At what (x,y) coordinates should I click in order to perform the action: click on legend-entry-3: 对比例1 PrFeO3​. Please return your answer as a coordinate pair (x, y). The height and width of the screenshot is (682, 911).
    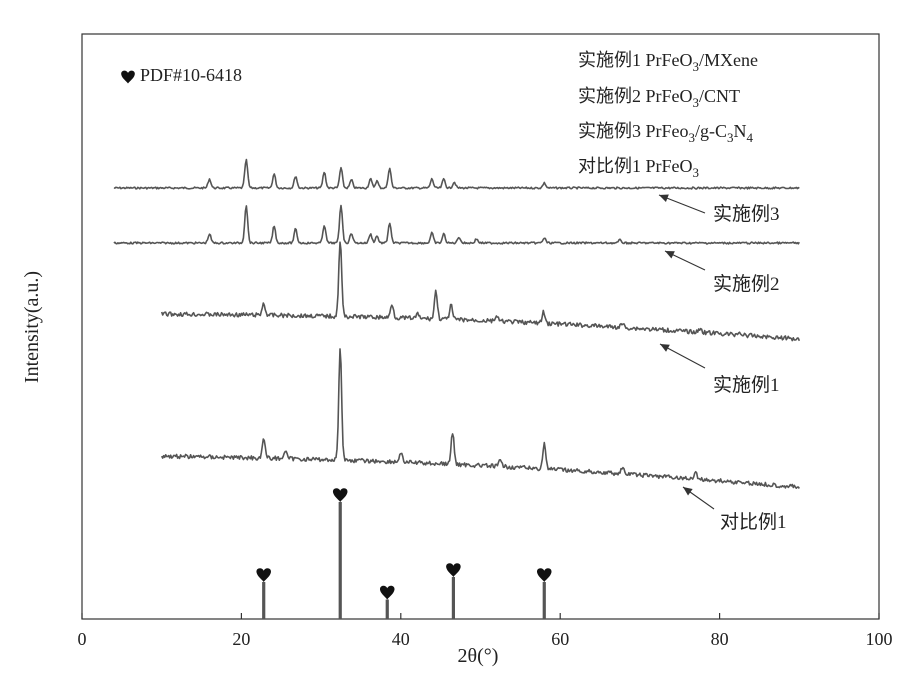
    Looking at the image, I should click on (638, 168).